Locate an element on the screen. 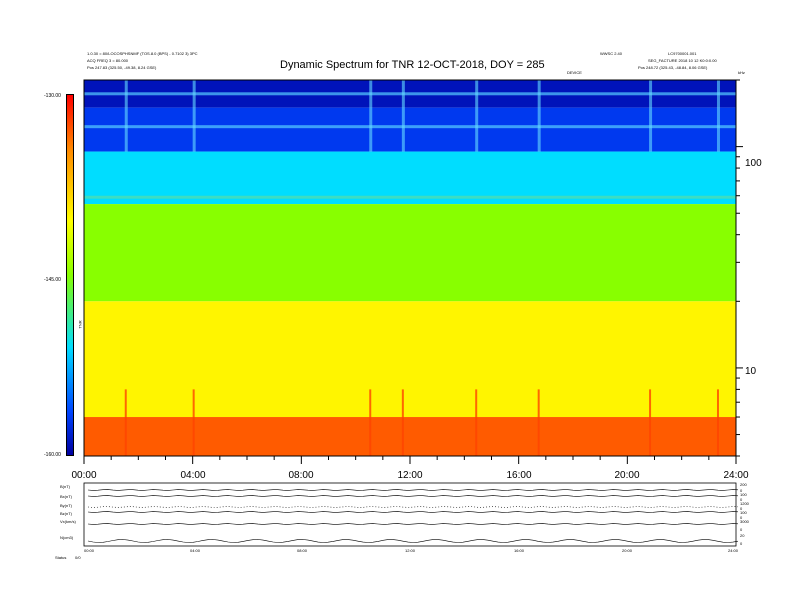 The height and width of the screenshot is (612, 792). panel-x-tick: 00:00 is located at coordinates (89, 550).